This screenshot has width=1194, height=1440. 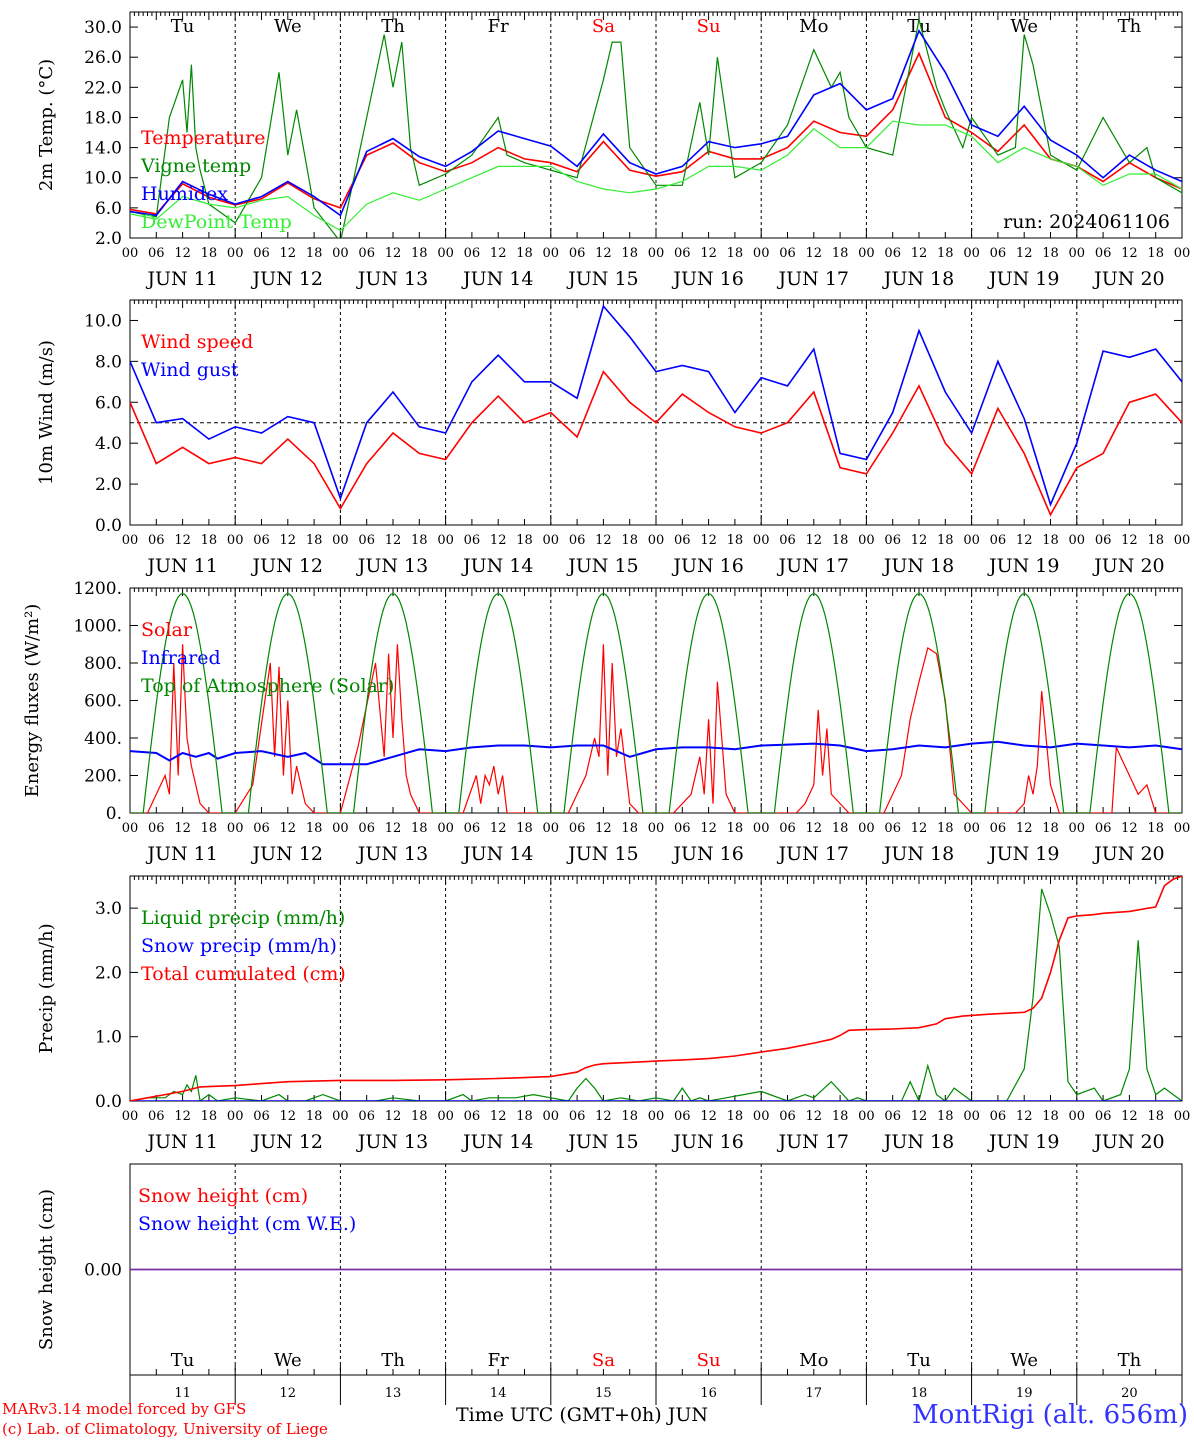 I want to click on date-label: JUN 19, so click(x=1023, y=854).